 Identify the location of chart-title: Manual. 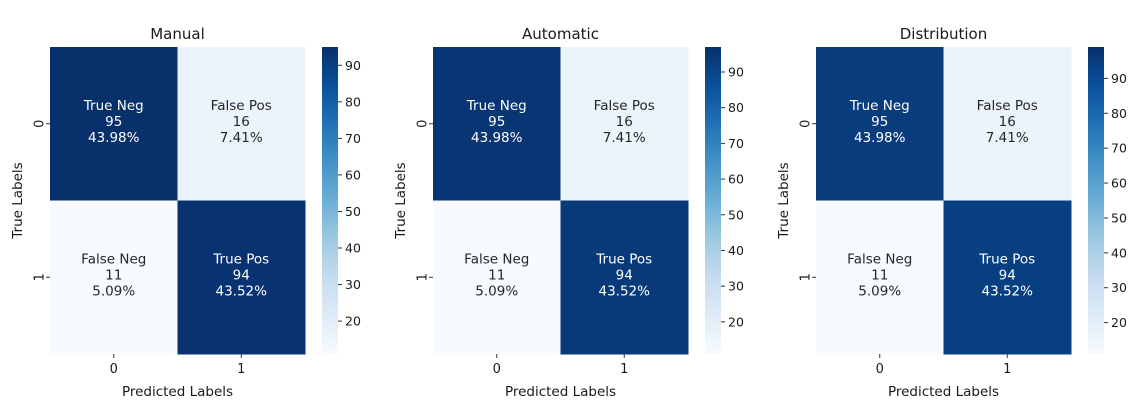
(177, 34).